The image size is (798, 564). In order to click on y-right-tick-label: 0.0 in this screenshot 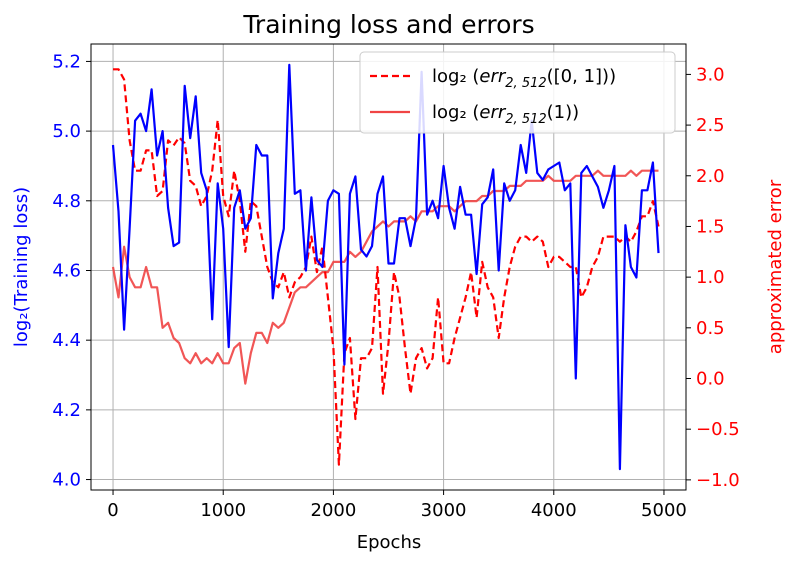, I will do `click(710, 379)`.